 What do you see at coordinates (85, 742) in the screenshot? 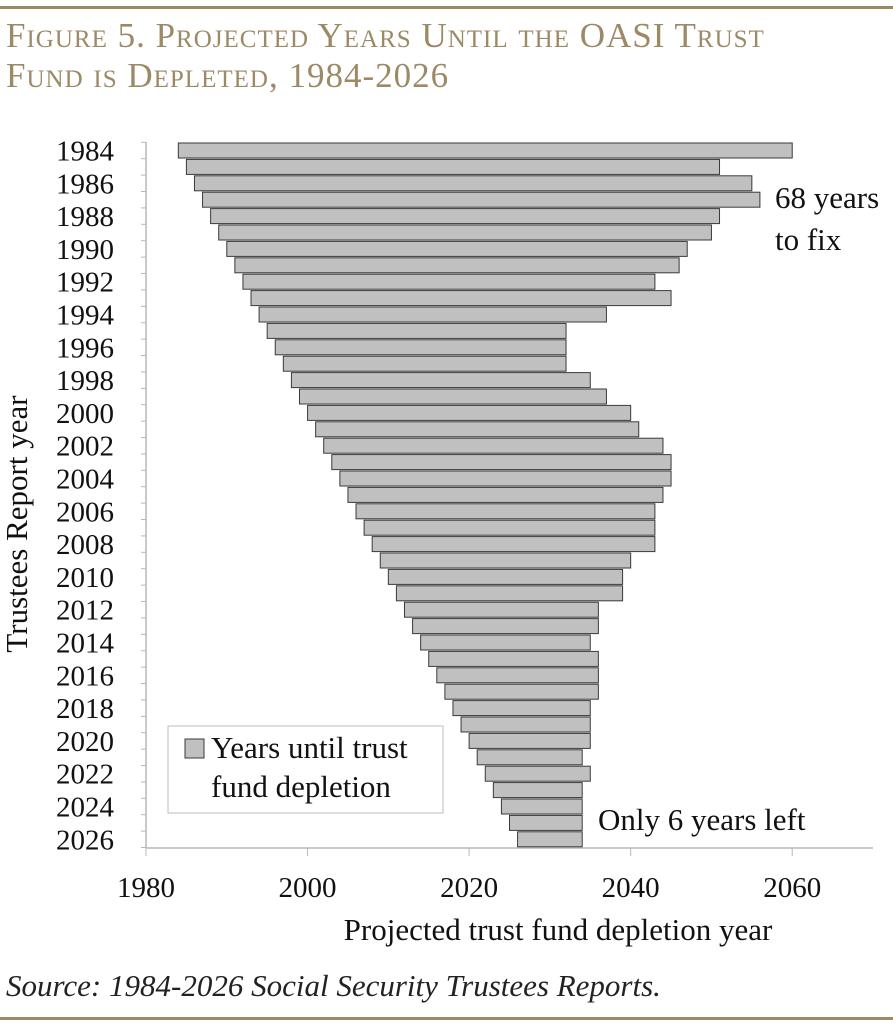
I see `y-tick-label: 2020` at bounding box center [85, 742].